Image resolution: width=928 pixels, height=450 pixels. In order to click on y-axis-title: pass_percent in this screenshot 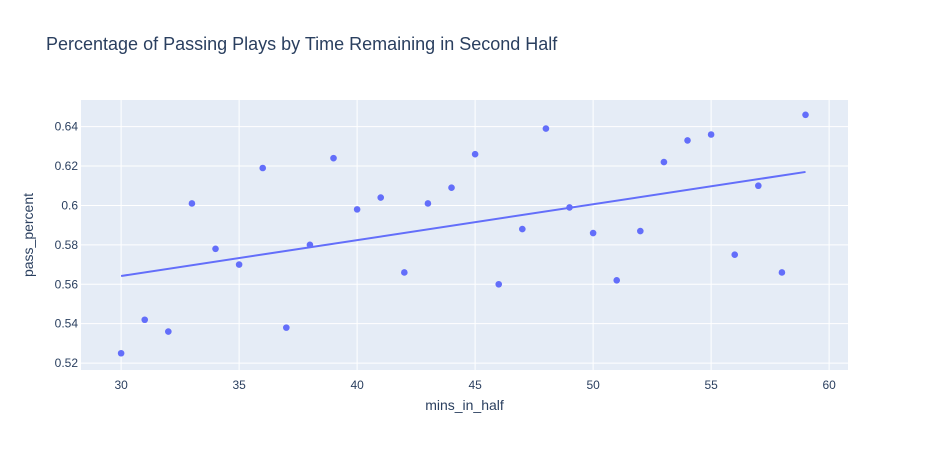, I will do `click(28, 235)`.